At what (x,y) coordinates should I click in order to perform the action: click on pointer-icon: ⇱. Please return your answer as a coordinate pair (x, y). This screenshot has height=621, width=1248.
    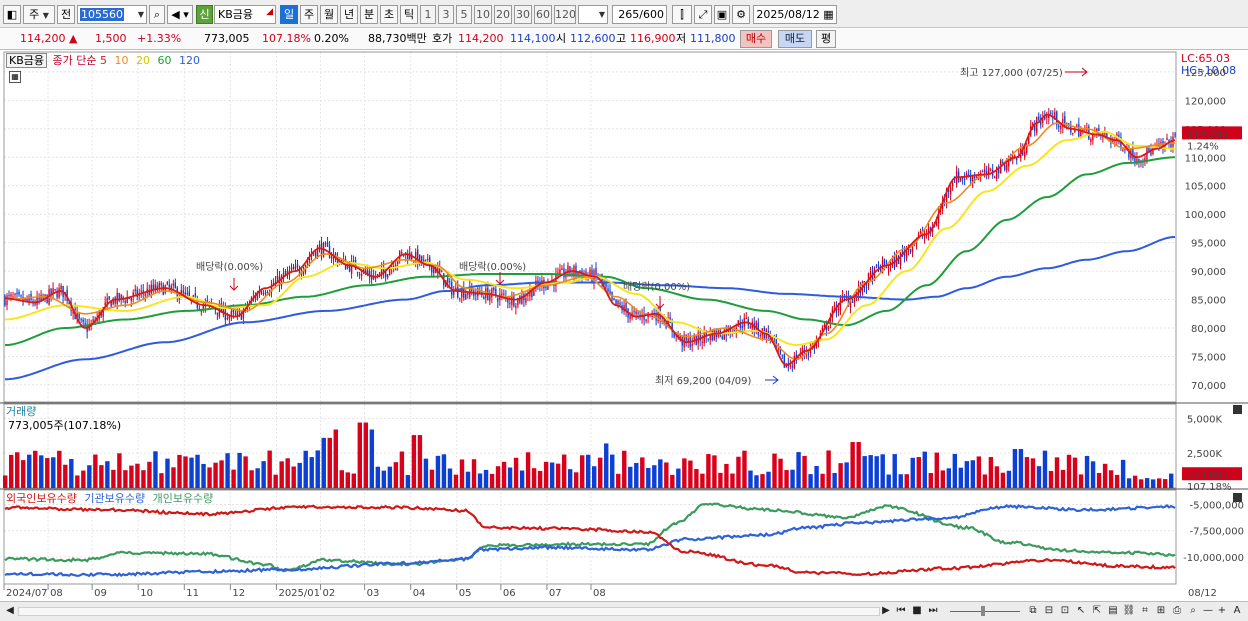
    Looking at the image, I should click on (1097, 610).